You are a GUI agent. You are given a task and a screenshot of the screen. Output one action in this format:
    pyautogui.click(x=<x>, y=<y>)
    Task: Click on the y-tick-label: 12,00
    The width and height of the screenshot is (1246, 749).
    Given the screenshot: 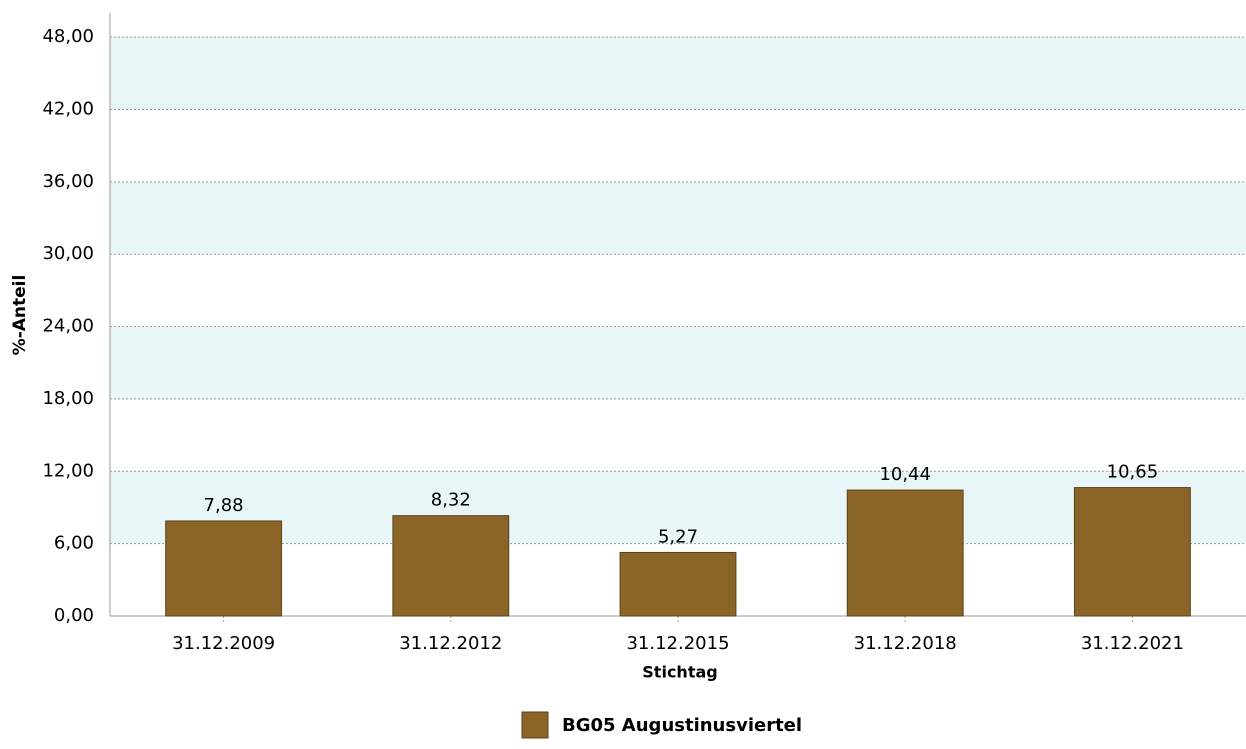 What is the action you would take?
    pyautogui.click(x=68, y=470)
    